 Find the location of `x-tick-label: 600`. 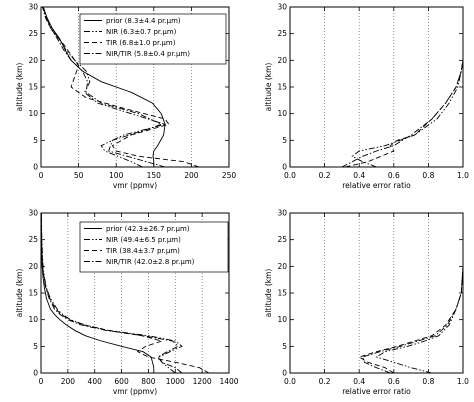

x-tick-label: 600 is located at coordinates (121, 381).